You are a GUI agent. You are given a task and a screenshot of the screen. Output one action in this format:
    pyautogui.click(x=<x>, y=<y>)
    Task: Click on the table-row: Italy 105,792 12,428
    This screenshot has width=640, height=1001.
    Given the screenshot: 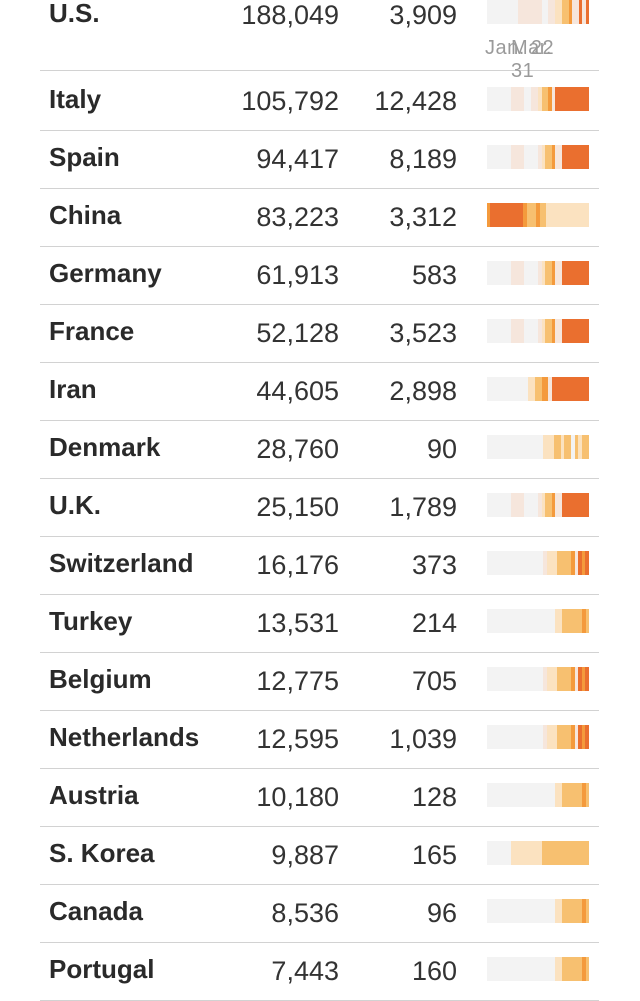 What is the action you would take?
    pyautogui.click(x=319, y=102)
    